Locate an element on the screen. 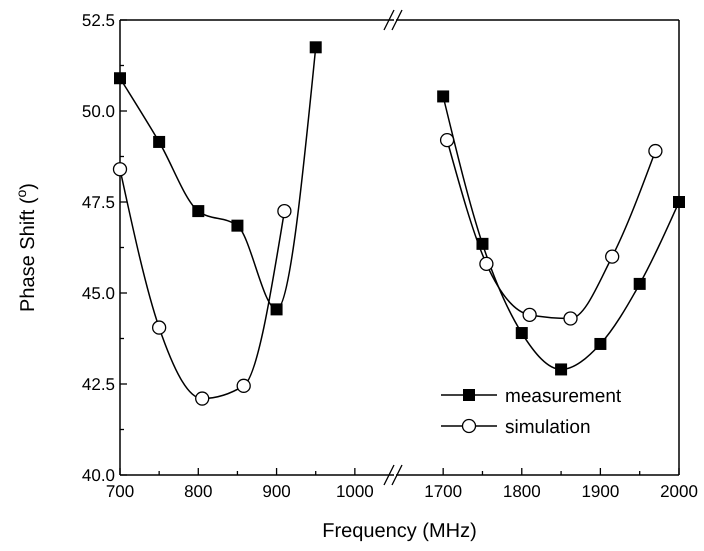  x-axis-title: Frequency (MHz) is located at coordinates (399, 531).